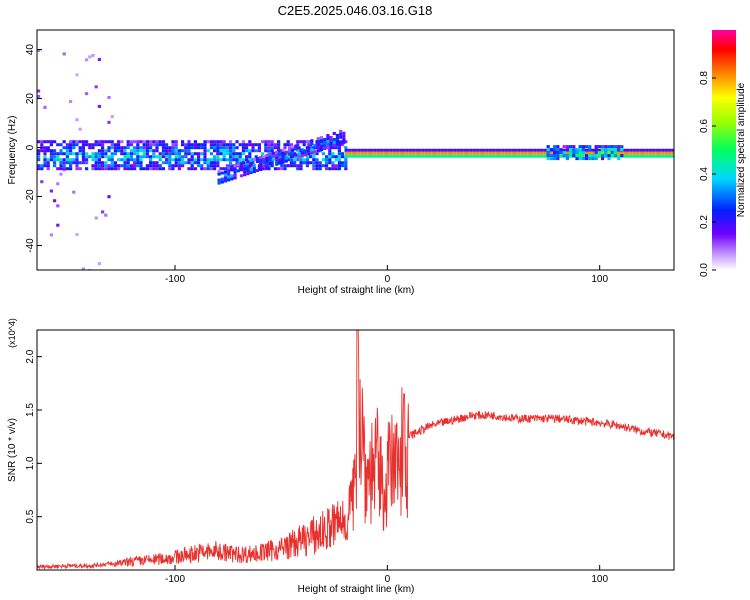 The image size is (750, 600). Describe the element at coordinates (599, 579) in the screenshot. I see `snr-x-tick-label: 100` at that location.